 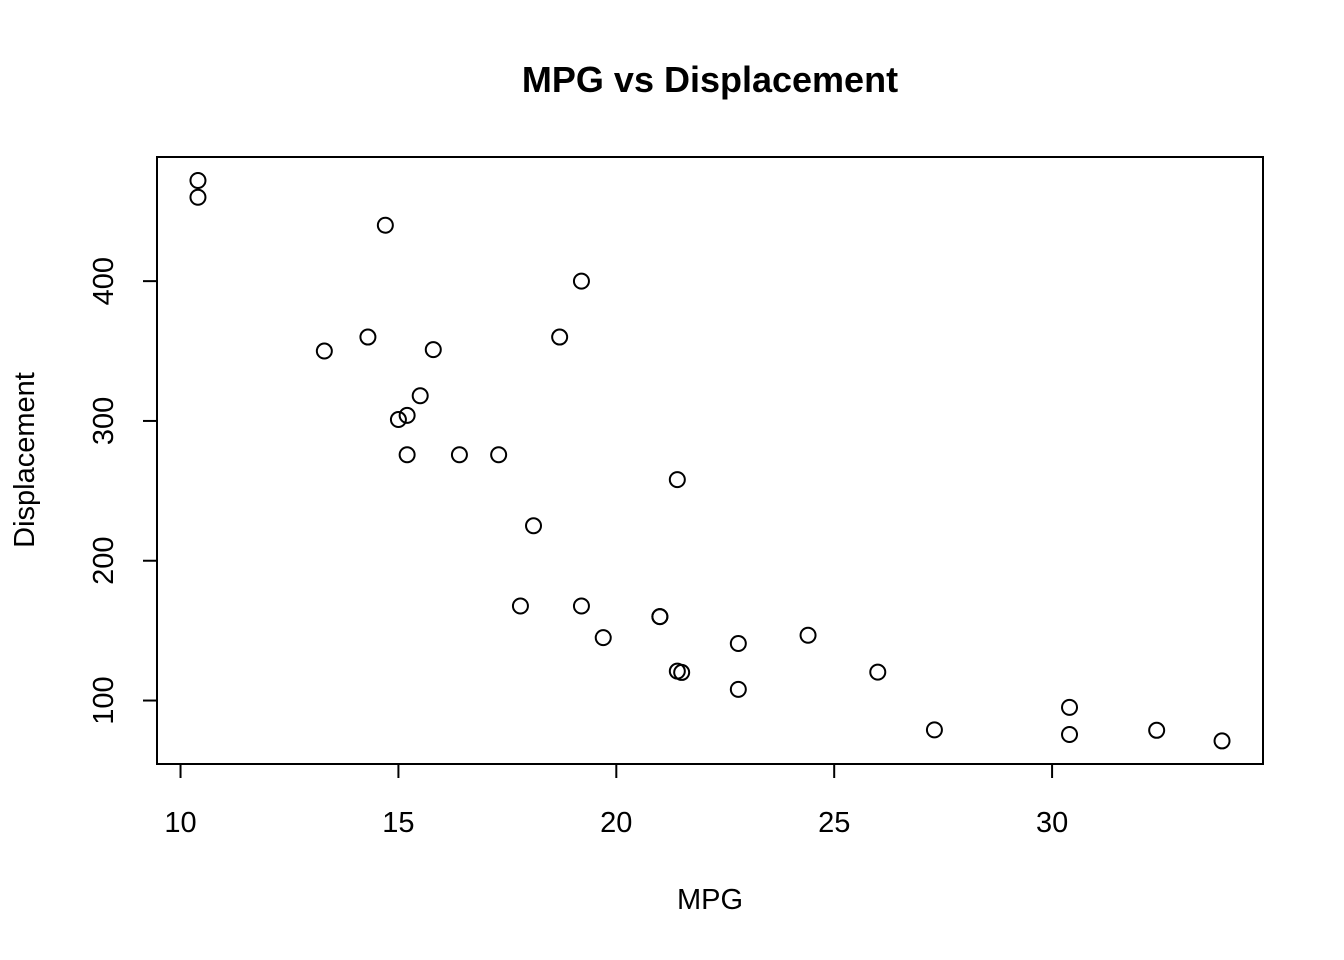 What do you see at coordinates (398, 823) in the screenshot?
I see `x-tick-label: 15` at bounding box center [398, 823].